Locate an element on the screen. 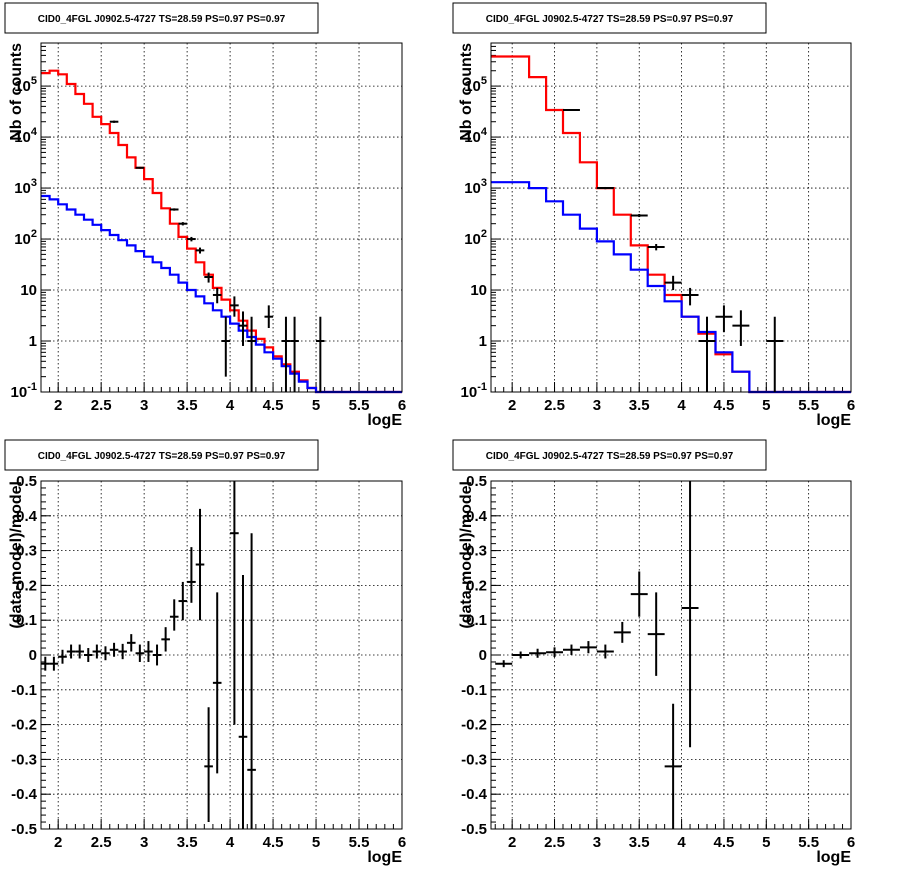  y-tick-label: 0.4 is located at coordinates (477, 516).